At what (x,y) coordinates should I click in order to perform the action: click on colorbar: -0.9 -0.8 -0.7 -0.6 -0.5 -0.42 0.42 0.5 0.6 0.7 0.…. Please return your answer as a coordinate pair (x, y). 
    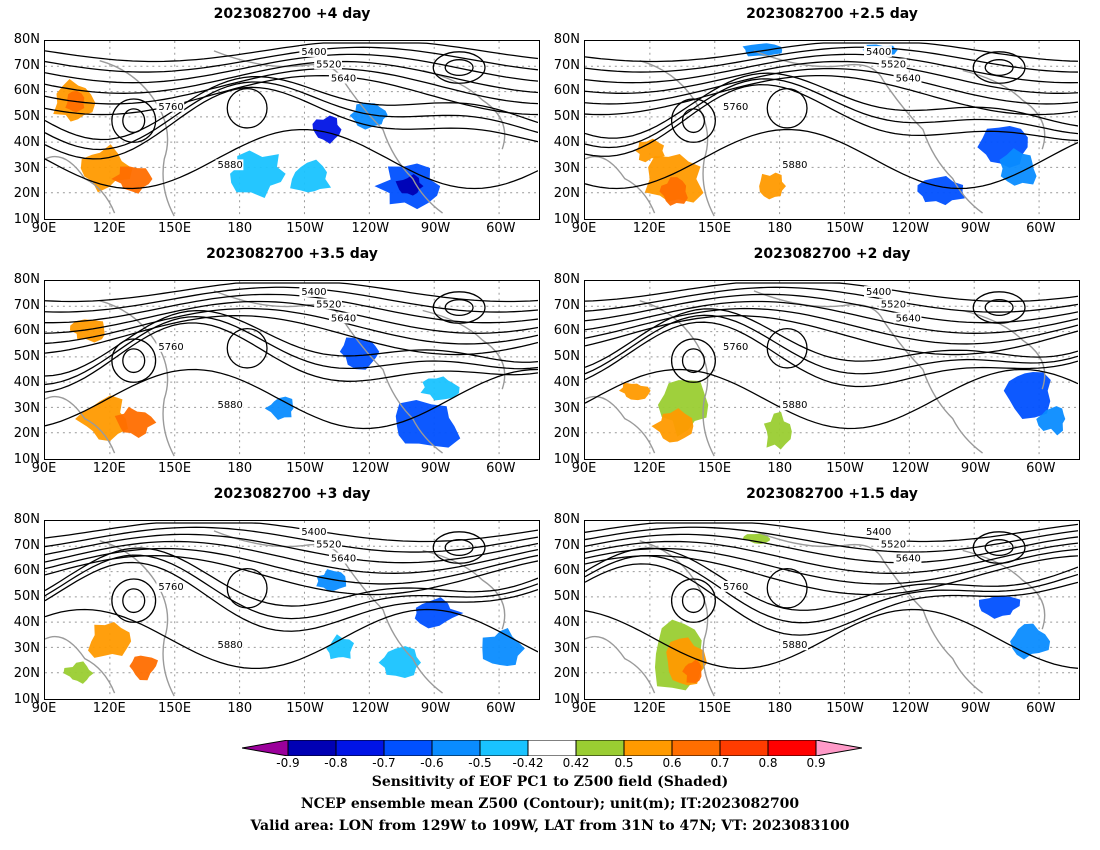
    Looking at the image, I should click on (552, 754).